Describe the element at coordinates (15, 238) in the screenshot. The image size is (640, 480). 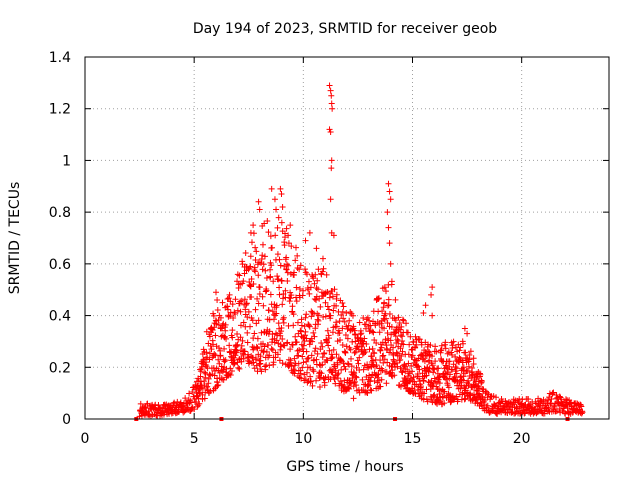
I see `y-axis-label: SRMTID / TECUs` at that location.